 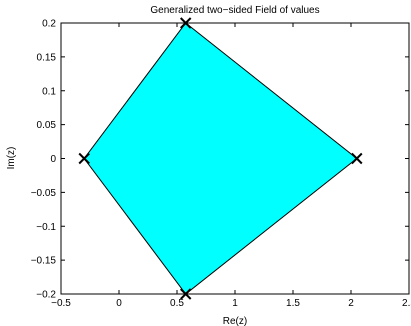 I want to click on y-tick-label: 0.2, so click(x=49, y=24).